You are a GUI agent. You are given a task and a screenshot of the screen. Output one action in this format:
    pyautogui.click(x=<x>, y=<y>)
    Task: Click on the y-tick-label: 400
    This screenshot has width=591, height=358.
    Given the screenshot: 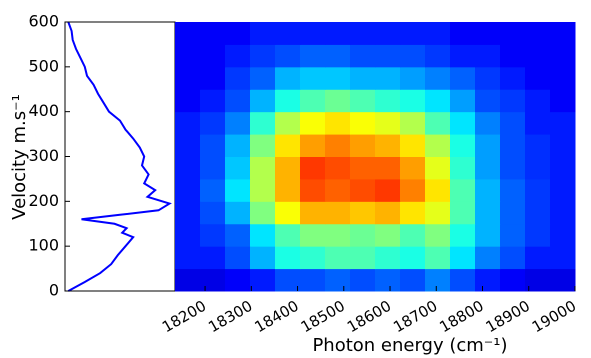 What is the action you would take?
    pyautogui.click(x=43, y=110)
    